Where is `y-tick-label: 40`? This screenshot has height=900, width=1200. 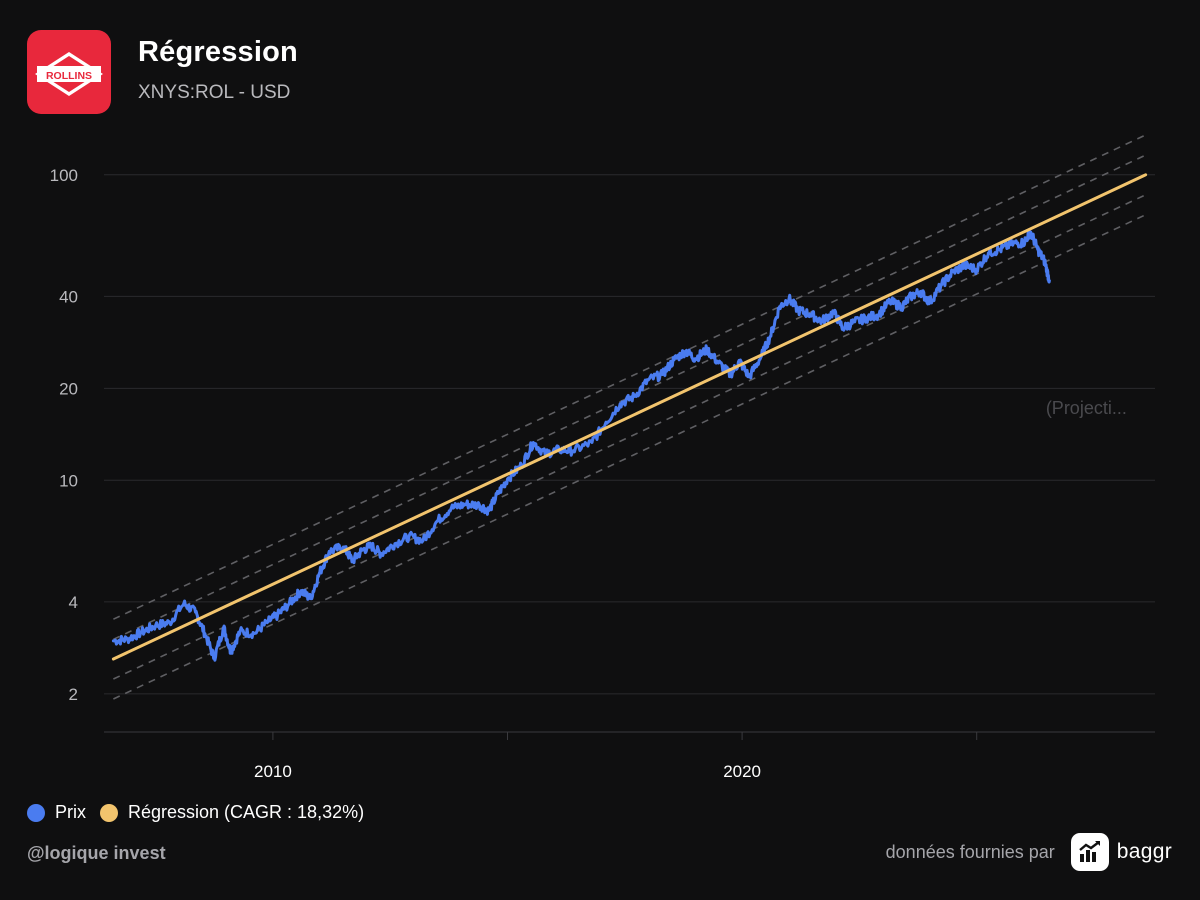
y-tick-label: 40 is located at coordinates (68, 296).